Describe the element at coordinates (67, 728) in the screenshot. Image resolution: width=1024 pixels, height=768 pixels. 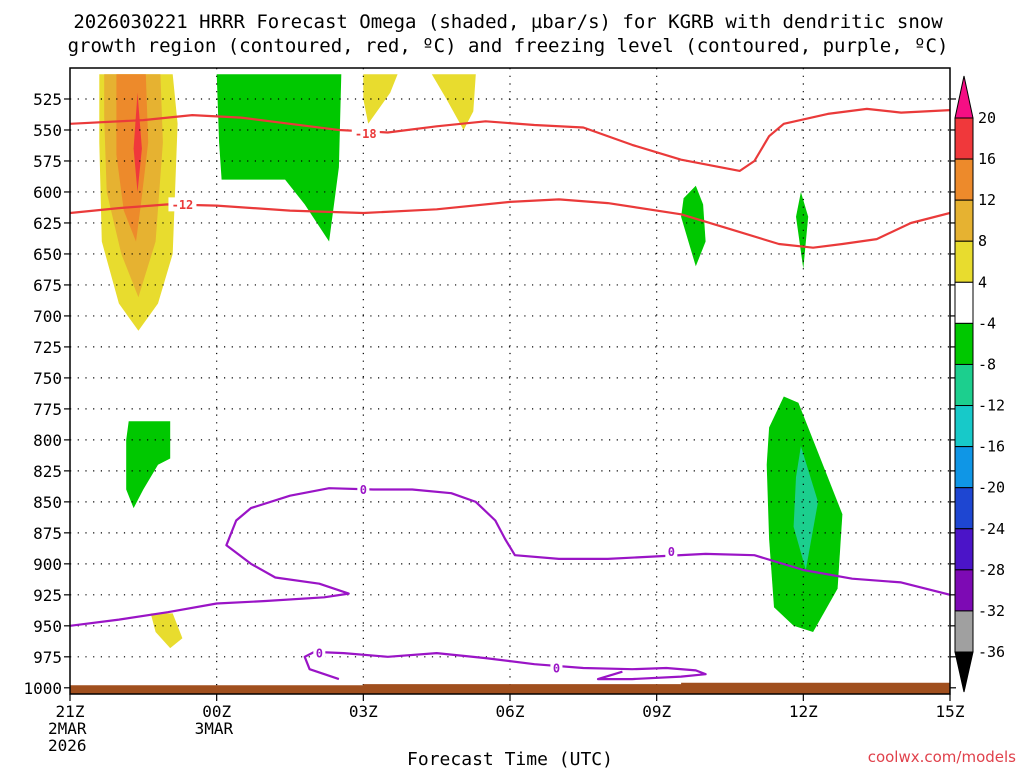
I see `x-tick-label-0-1: 2MAR` at that location.